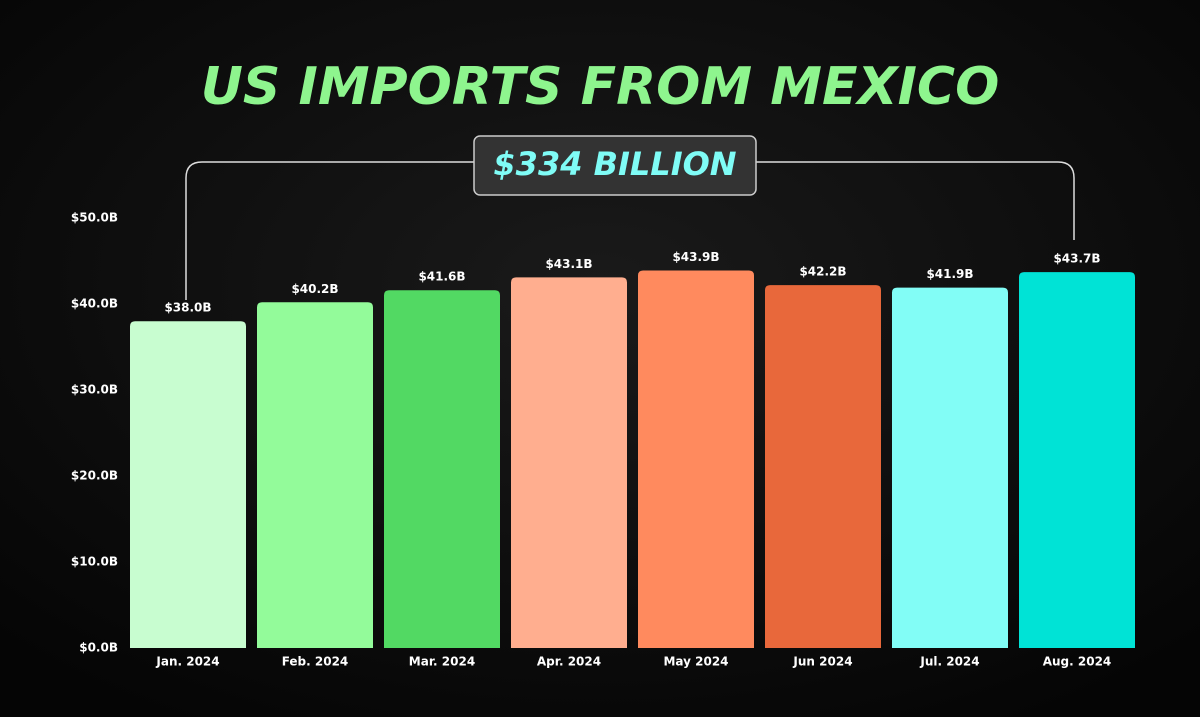  Describe the element at coordinates (949, 274) in the screenshot. I see `value-label: $41.9B` at that location.